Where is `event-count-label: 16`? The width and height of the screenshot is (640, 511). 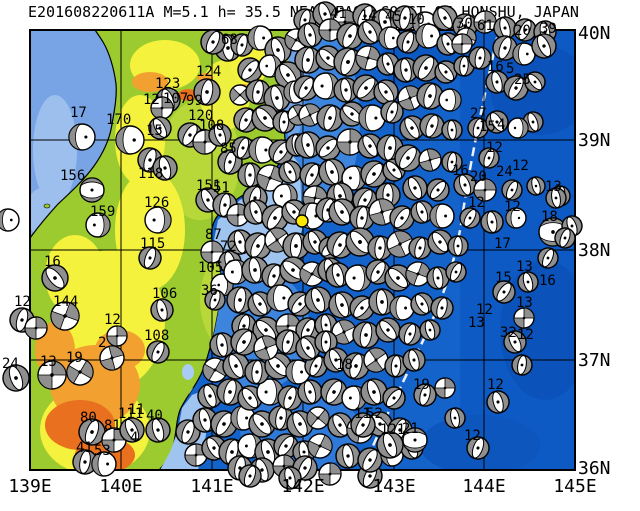 event-count-label: 16 is located at coordinates (52, 262).